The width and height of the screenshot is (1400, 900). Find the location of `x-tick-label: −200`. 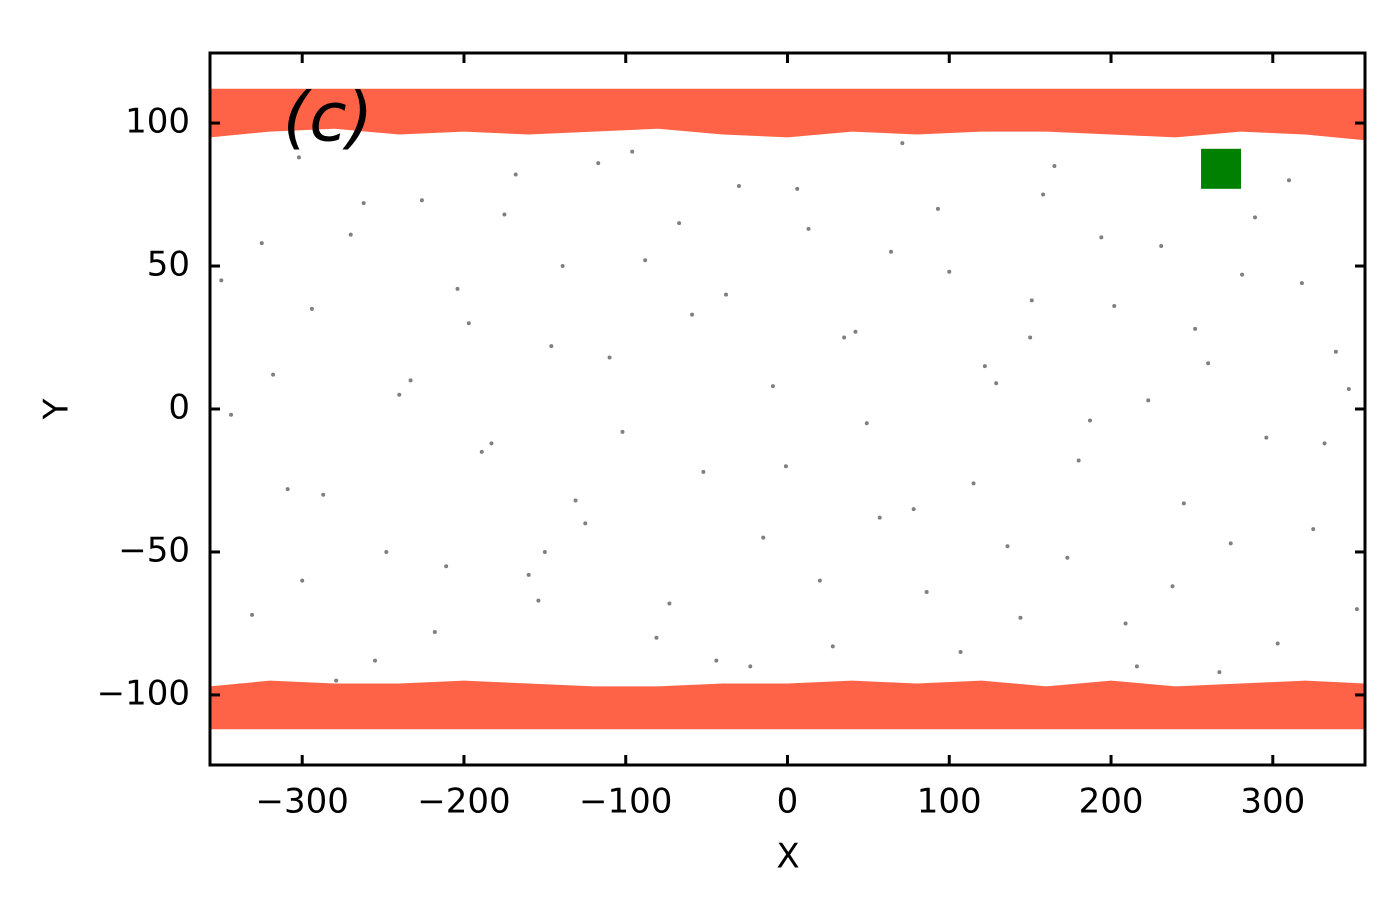

x-tick-label: −200 is located at coordinates (463, 802).